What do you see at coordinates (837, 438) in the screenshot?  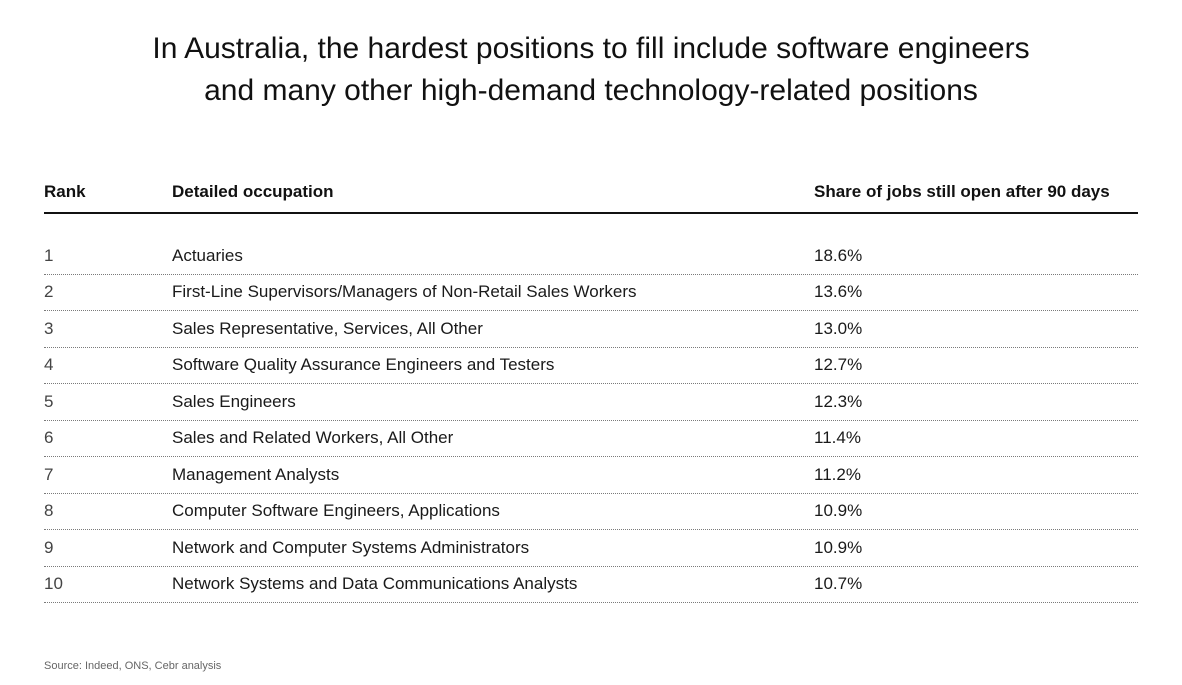 I see `cell-share: 11.4%` at bounding box center [837, 438].